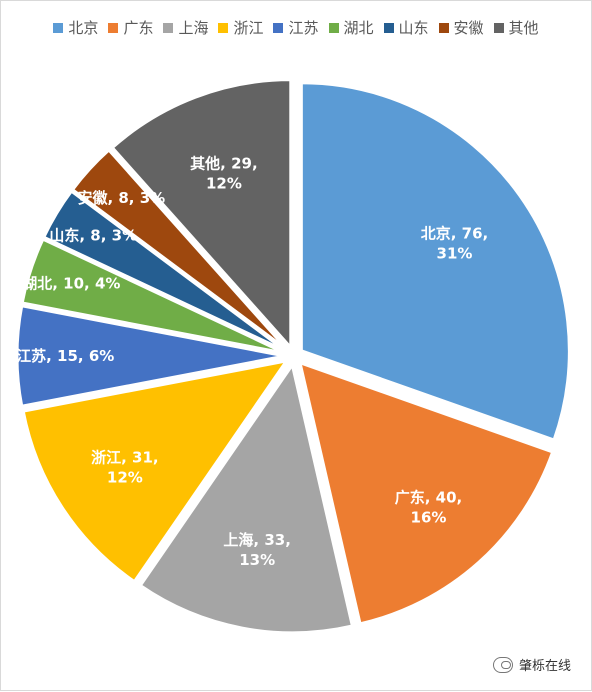 This screenshot has width=592, height=692. I want to click on legend-label: 山东, so click(413, 28).